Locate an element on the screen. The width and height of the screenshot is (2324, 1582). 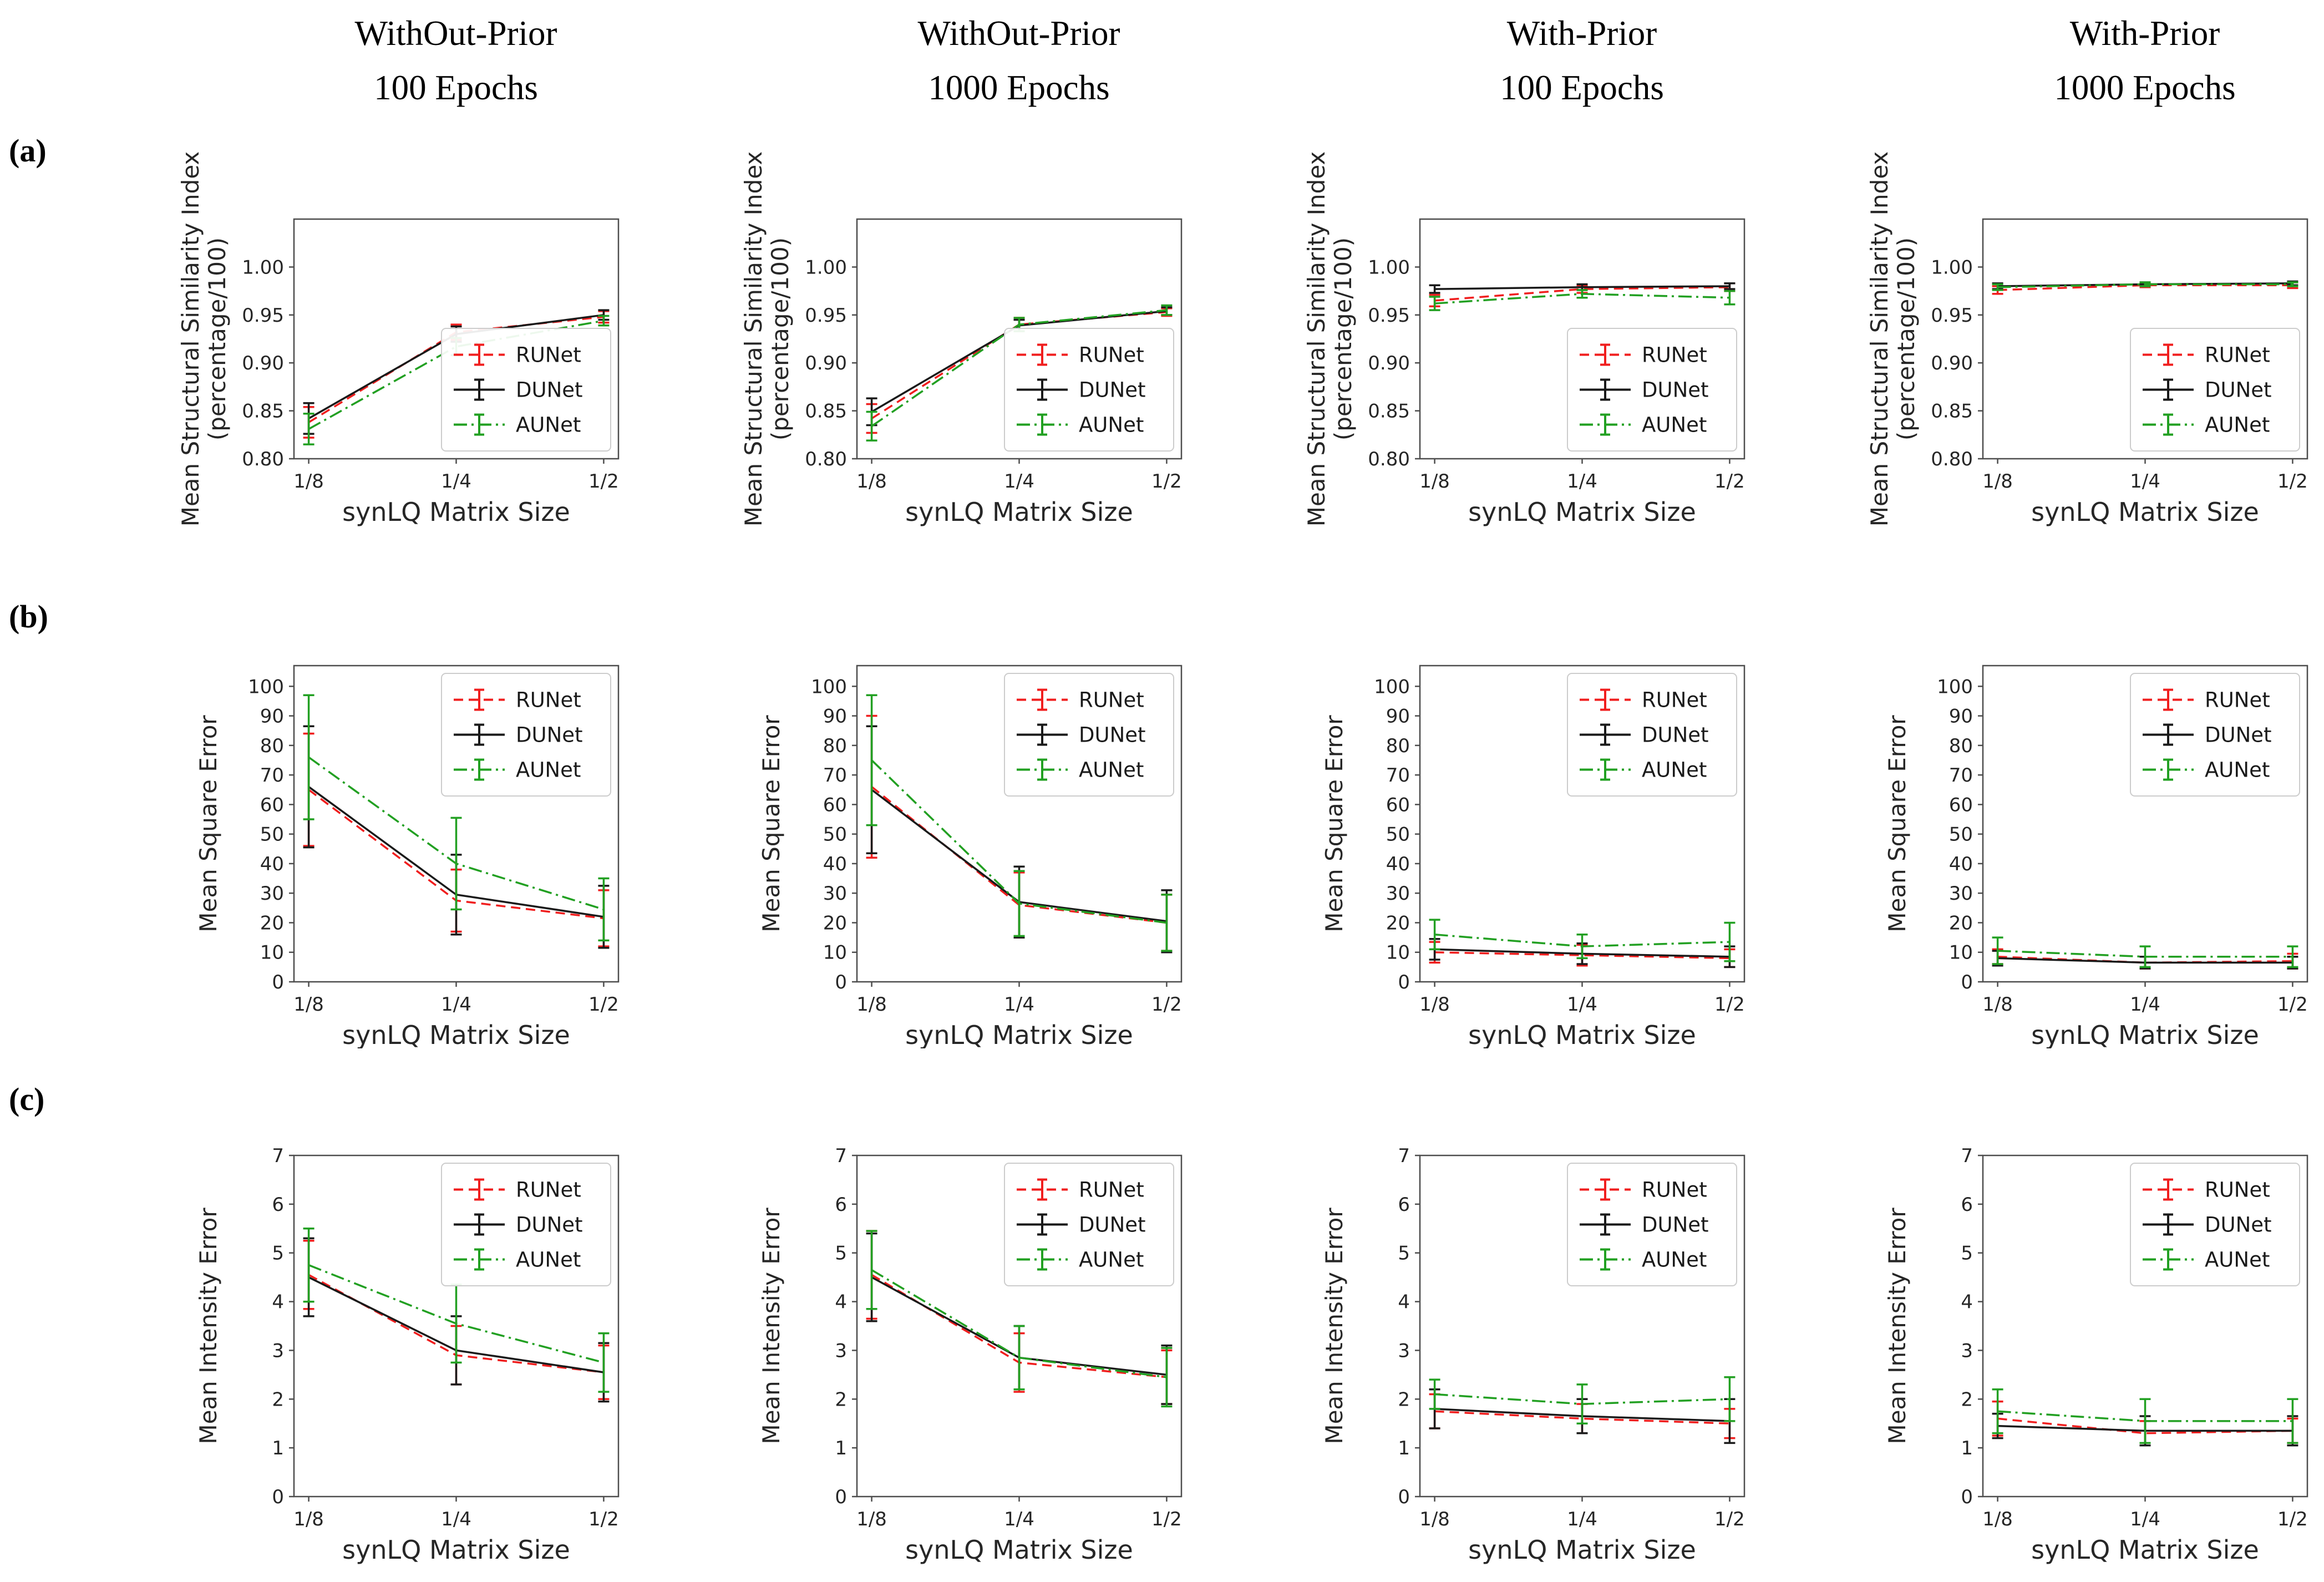
y-tick-label: 6 is located at coordinates (1404, 1205).